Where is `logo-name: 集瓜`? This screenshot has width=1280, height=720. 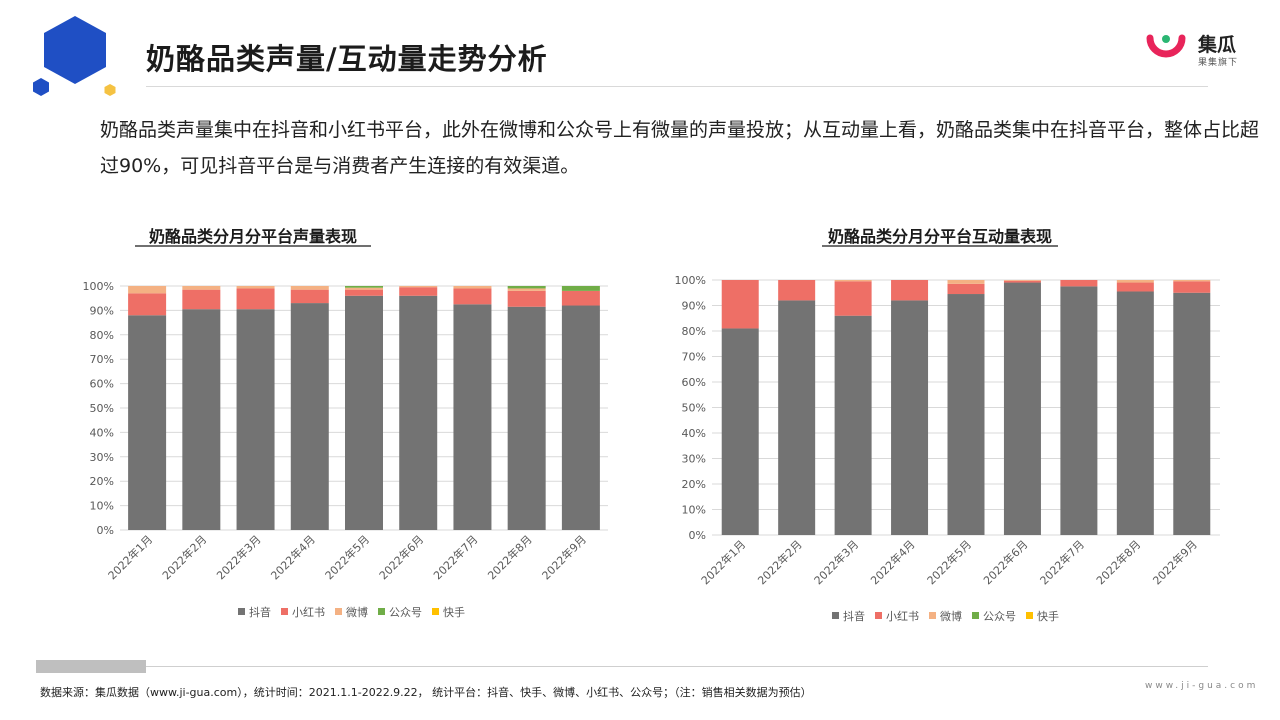 logo-name: 集瓜 is located at coordinates (1217, 45).